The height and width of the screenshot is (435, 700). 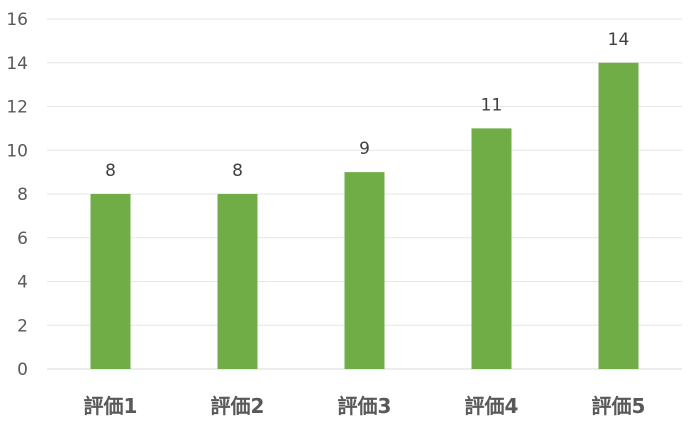 What do you see at coordinates (111, 406) in the screenshot?
I see `category-label: 評価1` at bounding box center [111, 406].